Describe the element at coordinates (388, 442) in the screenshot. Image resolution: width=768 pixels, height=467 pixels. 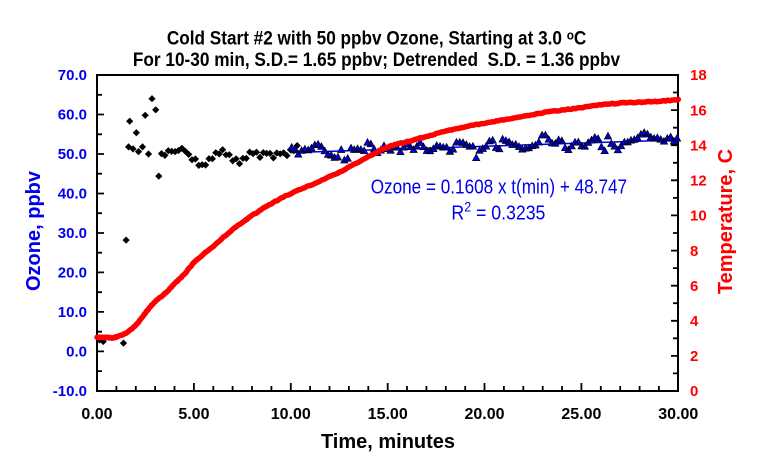
I see `svg-text: Time, minutes` at that location.